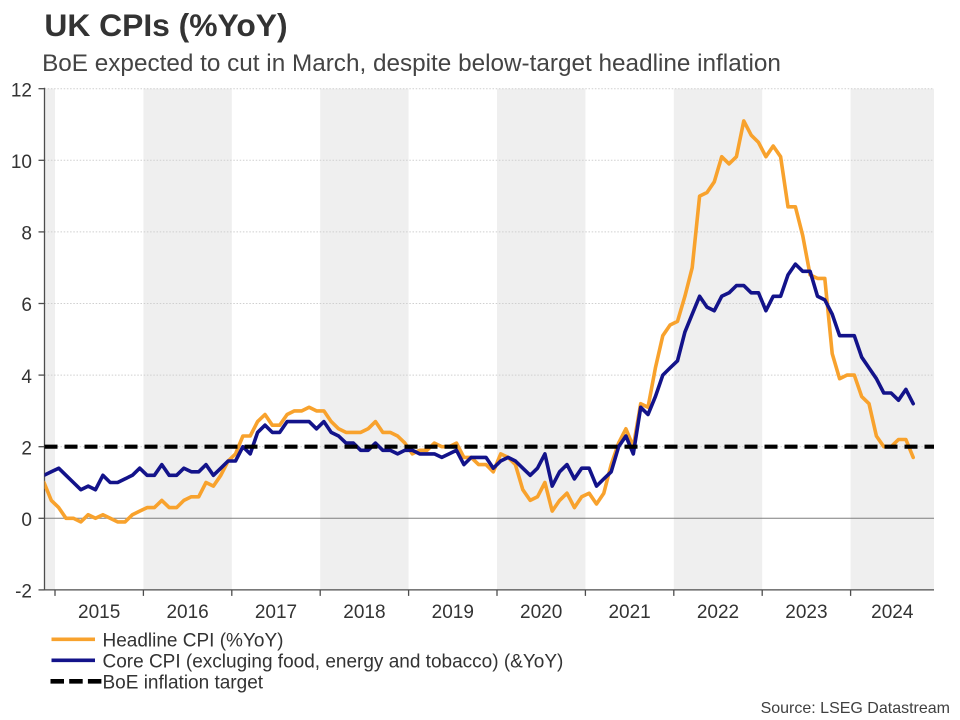  Describe the element at coordinates (855, 708) in the screenshot. I see `svg-text: Source: LSEG Datastream` at that location.